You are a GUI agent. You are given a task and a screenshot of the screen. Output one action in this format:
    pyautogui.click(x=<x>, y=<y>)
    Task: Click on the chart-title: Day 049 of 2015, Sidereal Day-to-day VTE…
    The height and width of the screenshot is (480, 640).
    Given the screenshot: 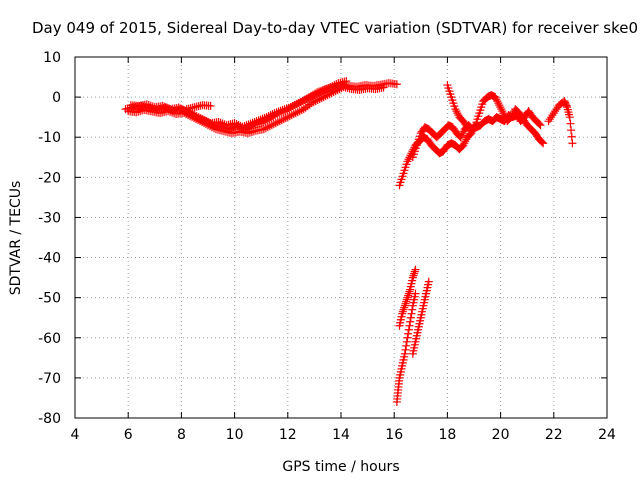 What is the action you would take?
    pyautogui.click(x=335, y=28)
    